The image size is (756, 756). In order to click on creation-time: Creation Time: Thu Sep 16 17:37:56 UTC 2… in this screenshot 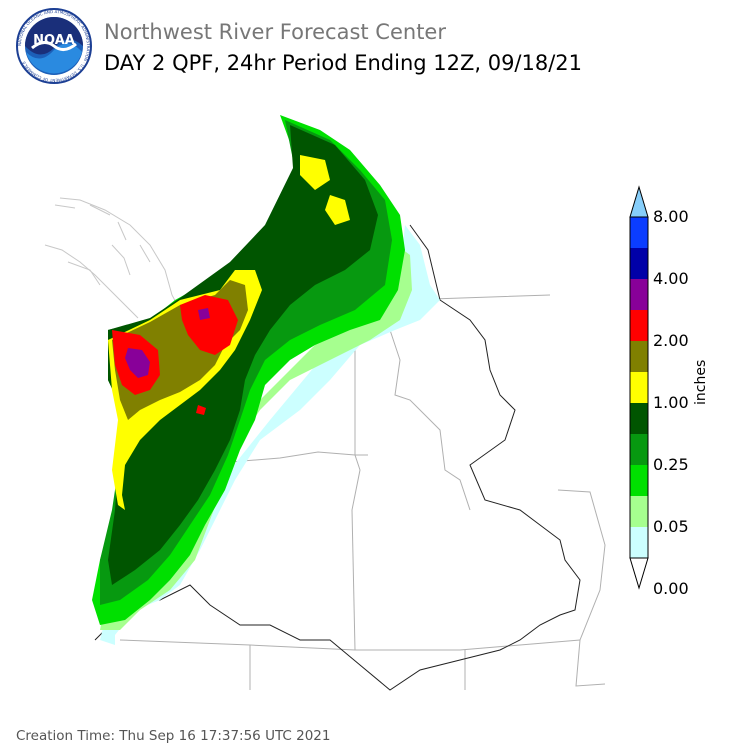, I will do `click(173, 736)`.